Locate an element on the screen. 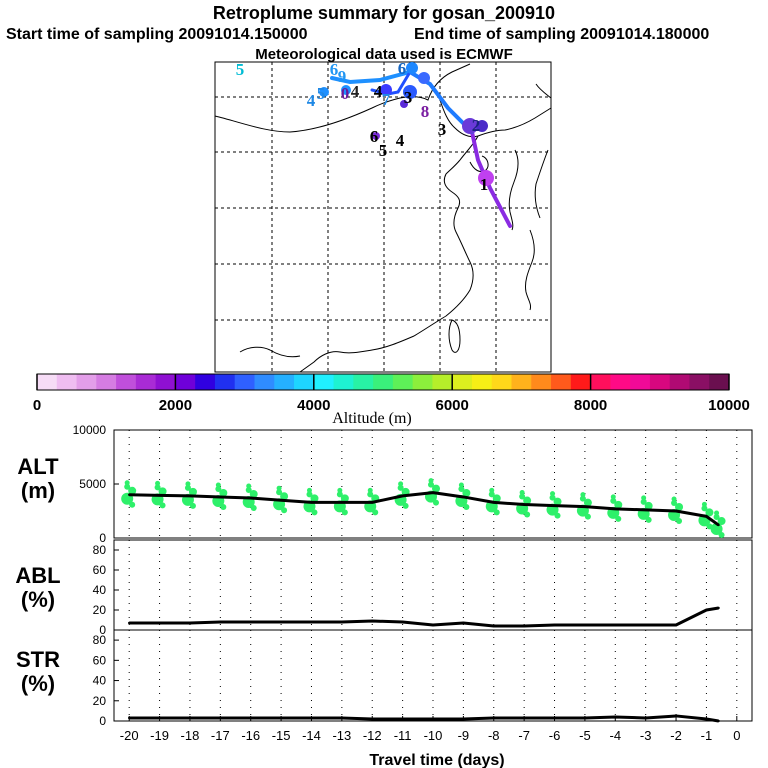  colorbar-cells is located at coordinates (383, 382).